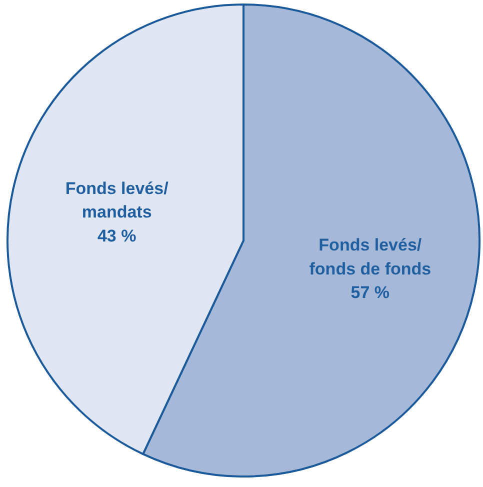 The width and height of the screenshot is (483, 487). What do you see at coordinates (116, 236) in the screenshot?
I see `data-label: 43 %` at bounding box center [116, 236].